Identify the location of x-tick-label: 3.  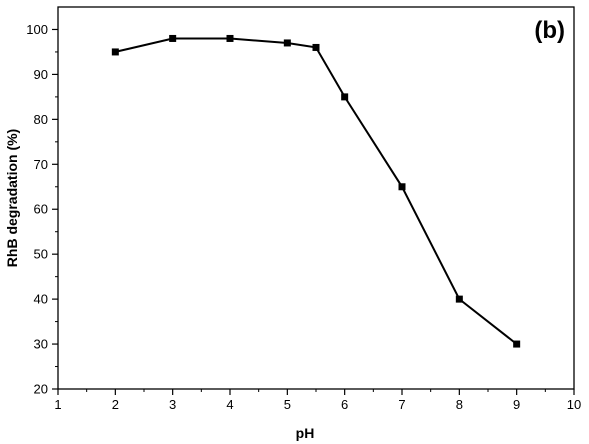
(172, 404).